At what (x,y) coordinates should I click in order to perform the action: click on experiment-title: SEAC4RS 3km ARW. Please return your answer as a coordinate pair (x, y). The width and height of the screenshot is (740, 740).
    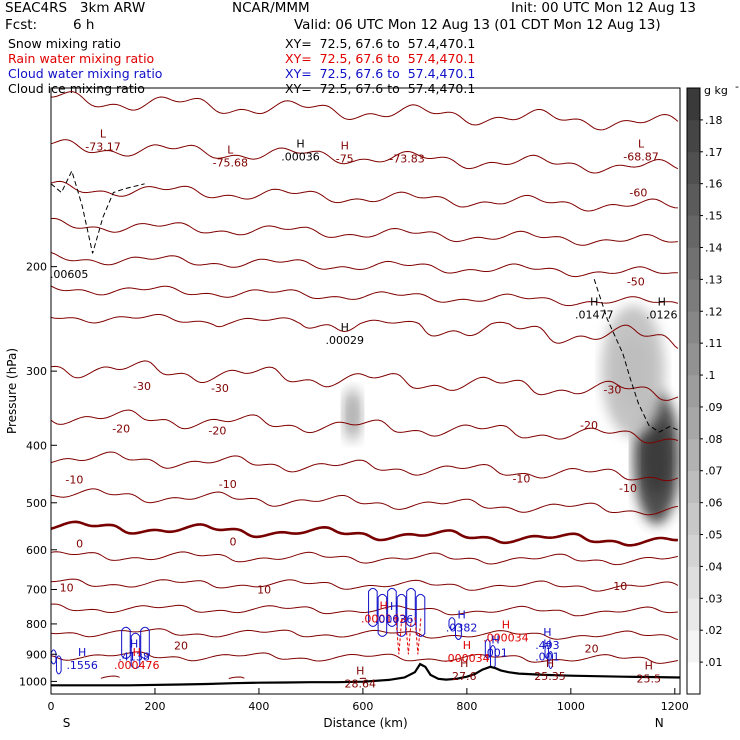
    Looking at the image, I should click on (75, 8).